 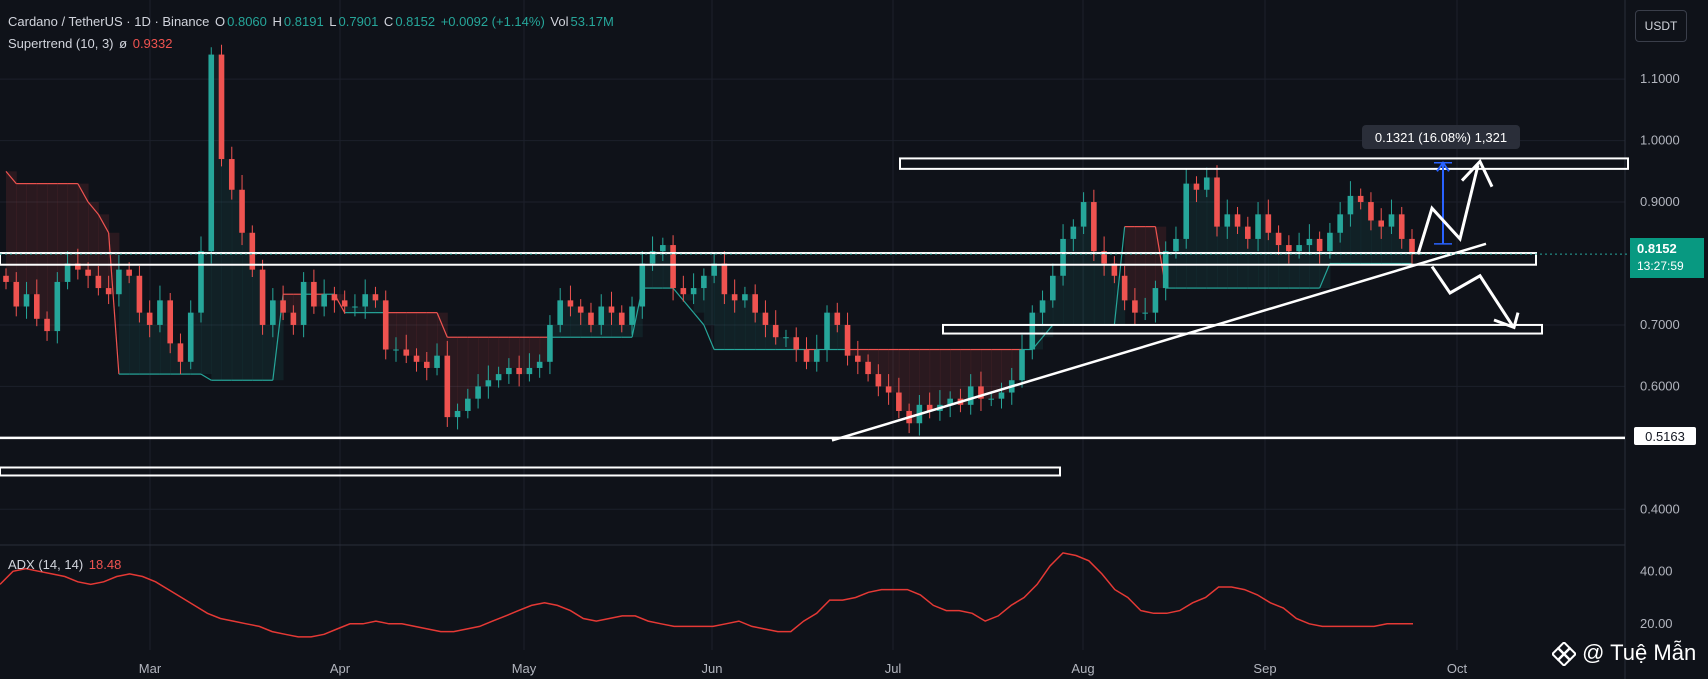 What do you see at coordinates (1656, 570) in the screenshot?
I see `adx-y-tick-label: 40.00` at bounding box center [1656, 570].